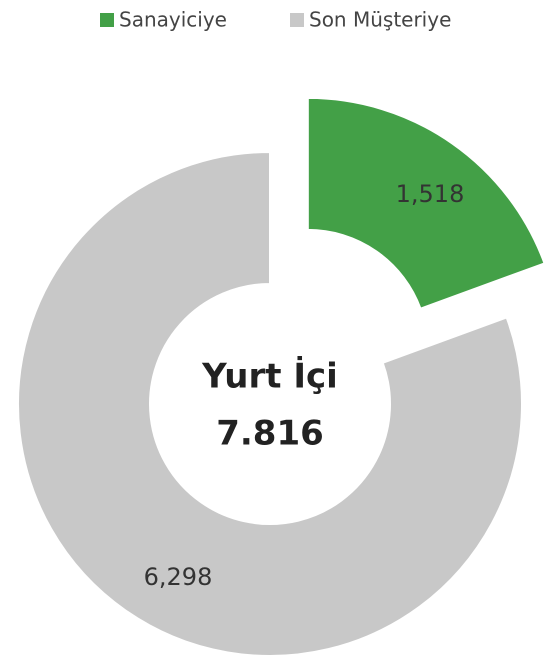 Image resolution: width=547 pixels, height=671 pixels. What do you see at coordinates (270, 434) in the screenshot?
I see `center-total: 7.816` at bounding box center [270, 434].